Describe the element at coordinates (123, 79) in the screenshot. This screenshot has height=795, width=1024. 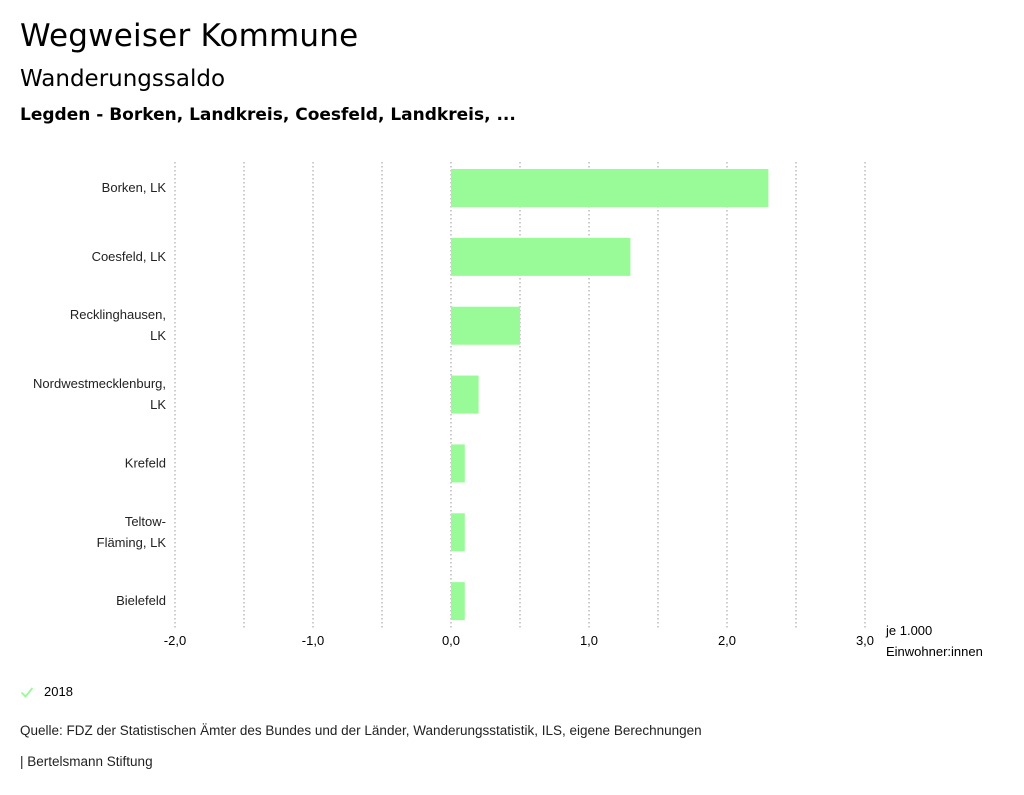
I see `chart-subtitle: Wanderungssaldo` at that location.